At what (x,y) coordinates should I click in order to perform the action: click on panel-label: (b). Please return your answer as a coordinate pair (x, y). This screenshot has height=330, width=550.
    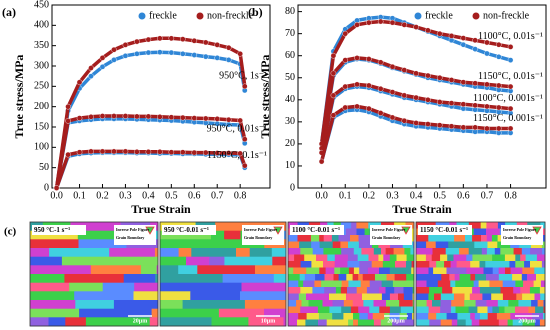
    Looking at the image, I should click on (255, 12).